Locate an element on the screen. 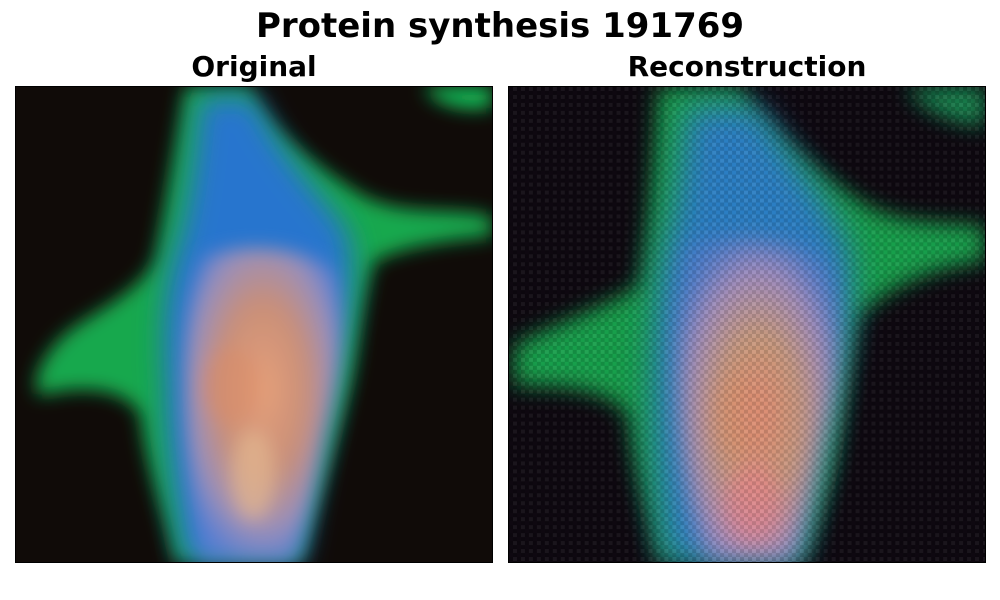  figure-title: Protein synthesis 191769 is located at coordinates (500, 26).